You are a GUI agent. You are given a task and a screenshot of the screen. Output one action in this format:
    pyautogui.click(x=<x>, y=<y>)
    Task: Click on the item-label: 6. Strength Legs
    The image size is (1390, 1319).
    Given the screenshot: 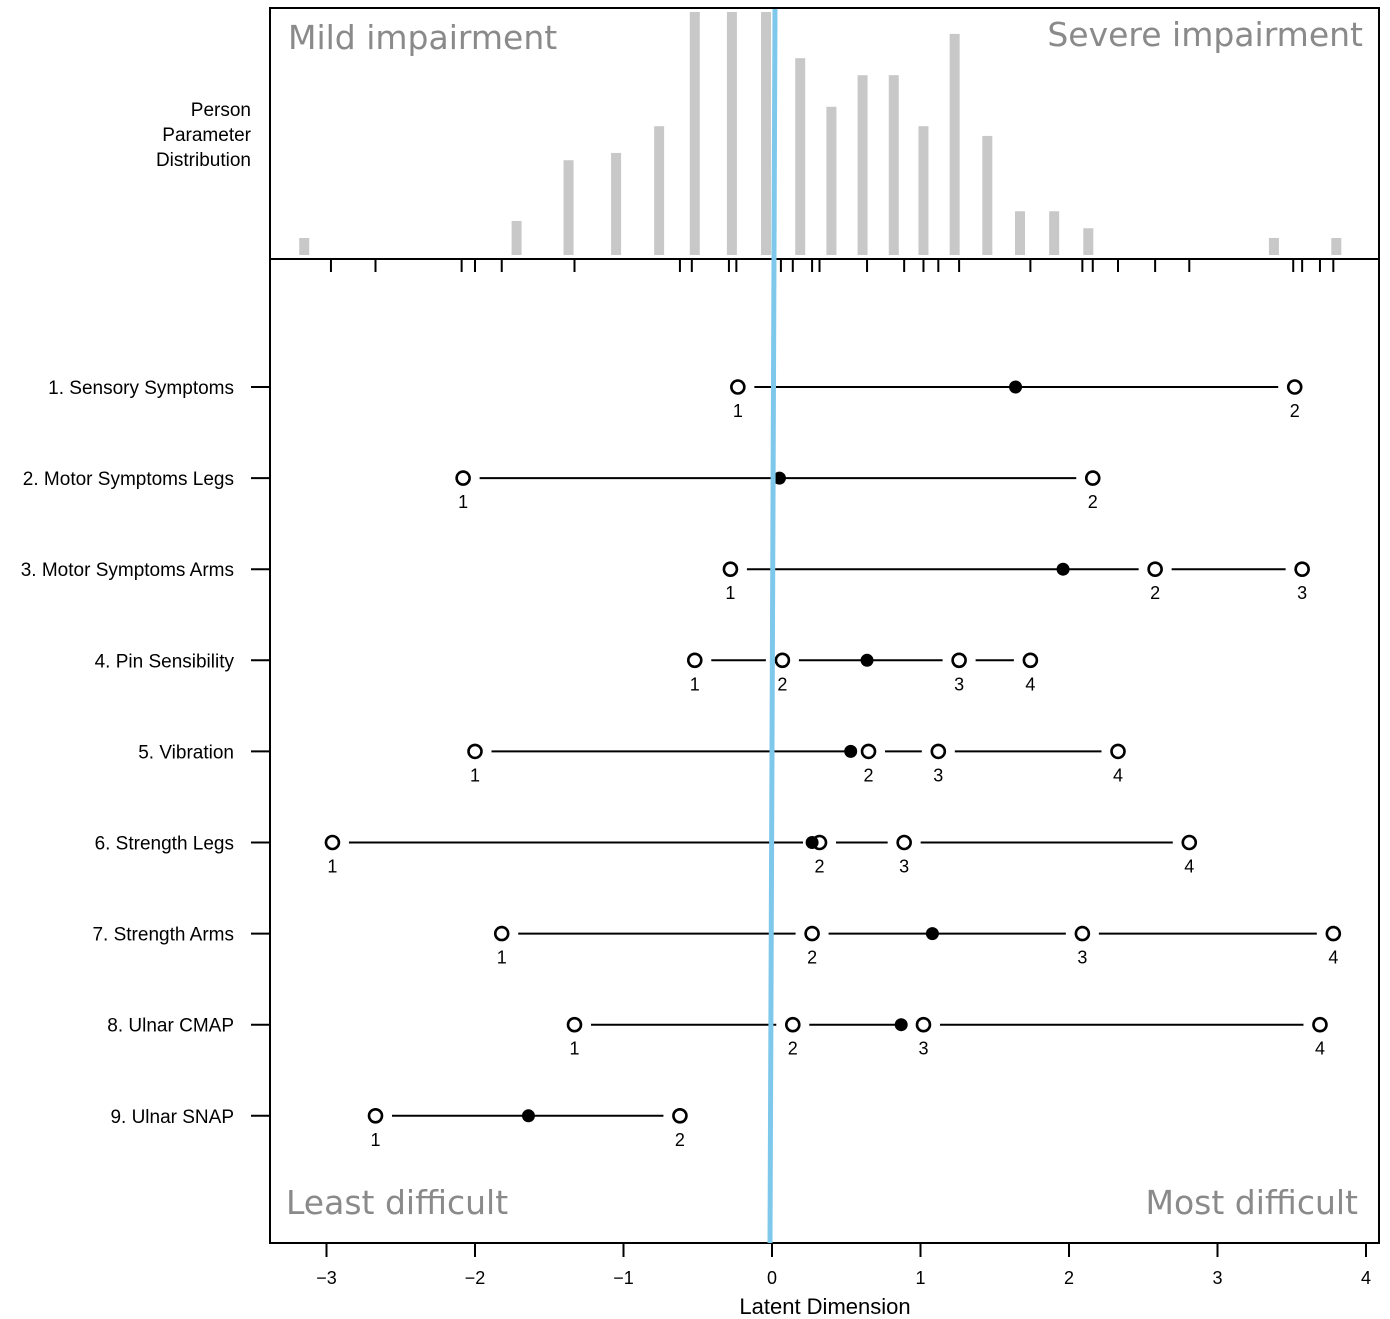 What is the action you would take?
    pyautogui.click(x=164, y=844)
    